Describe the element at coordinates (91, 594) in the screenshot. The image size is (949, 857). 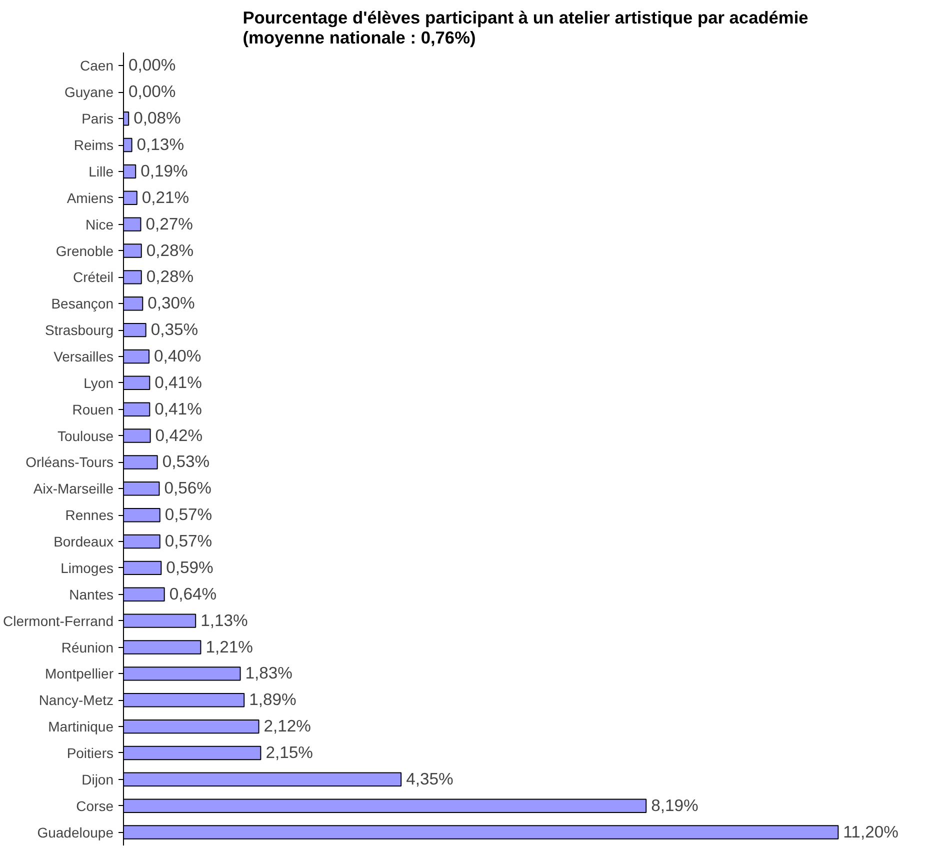
I see `y-tick-label: Nantes` at that location.